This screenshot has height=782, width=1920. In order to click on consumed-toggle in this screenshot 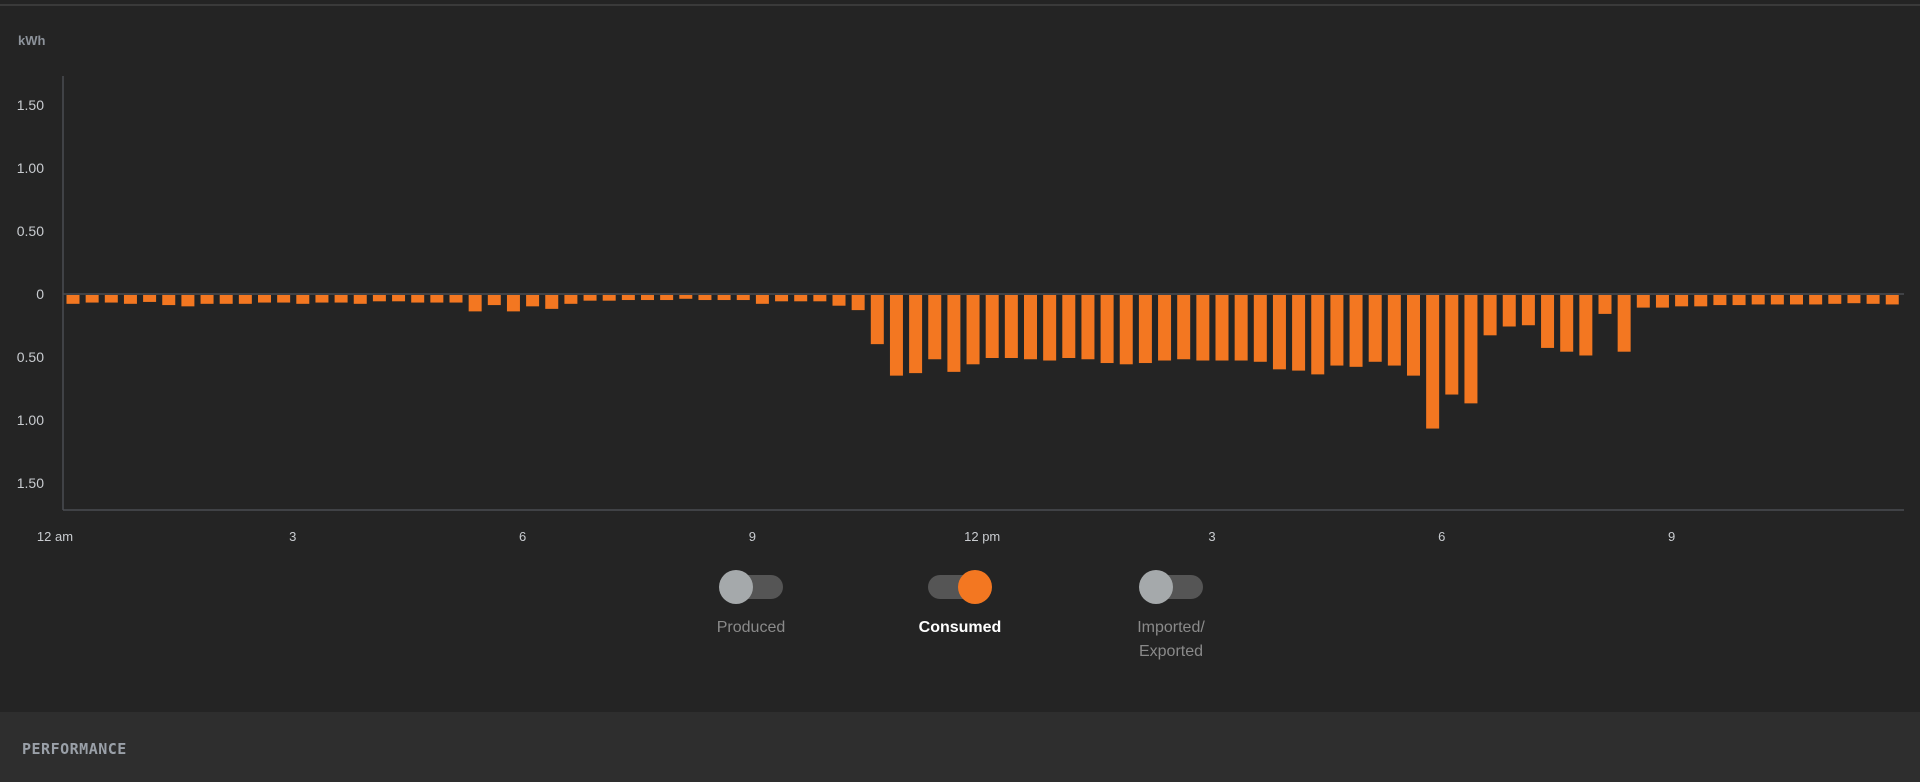, I will do `click(960, 587)`.